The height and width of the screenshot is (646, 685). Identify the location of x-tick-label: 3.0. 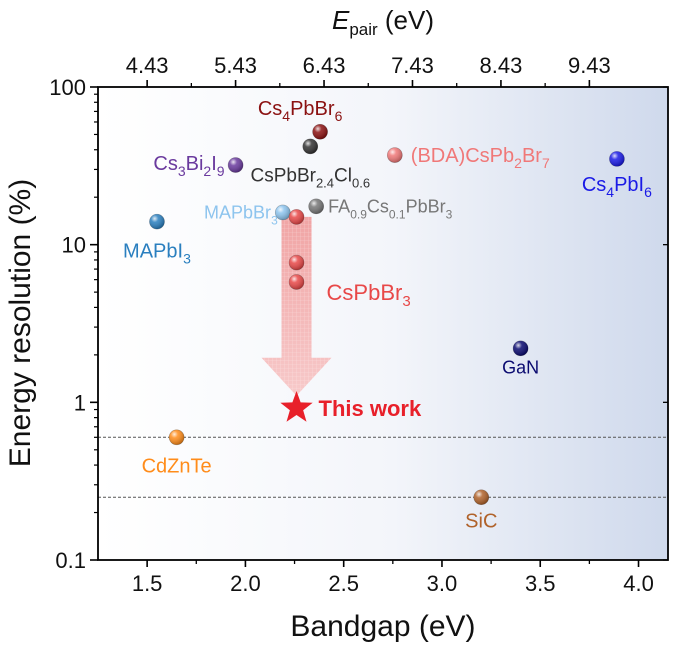
(442, 583).